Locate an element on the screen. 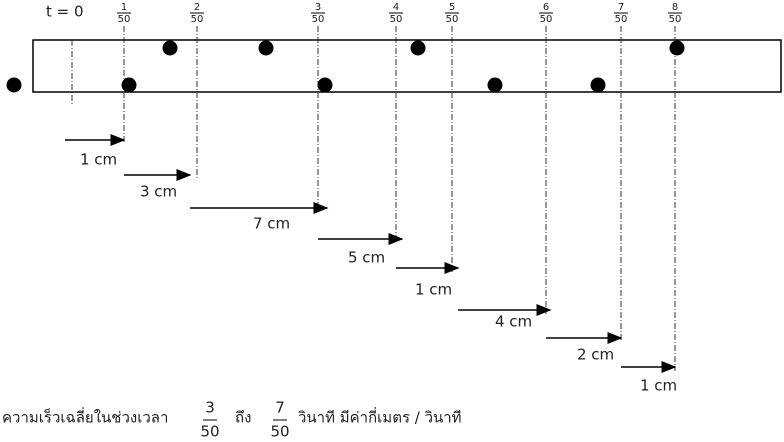 This screenshot has width=784, height=442. distance-label: 7 cm is located at coordinates (271, 224).